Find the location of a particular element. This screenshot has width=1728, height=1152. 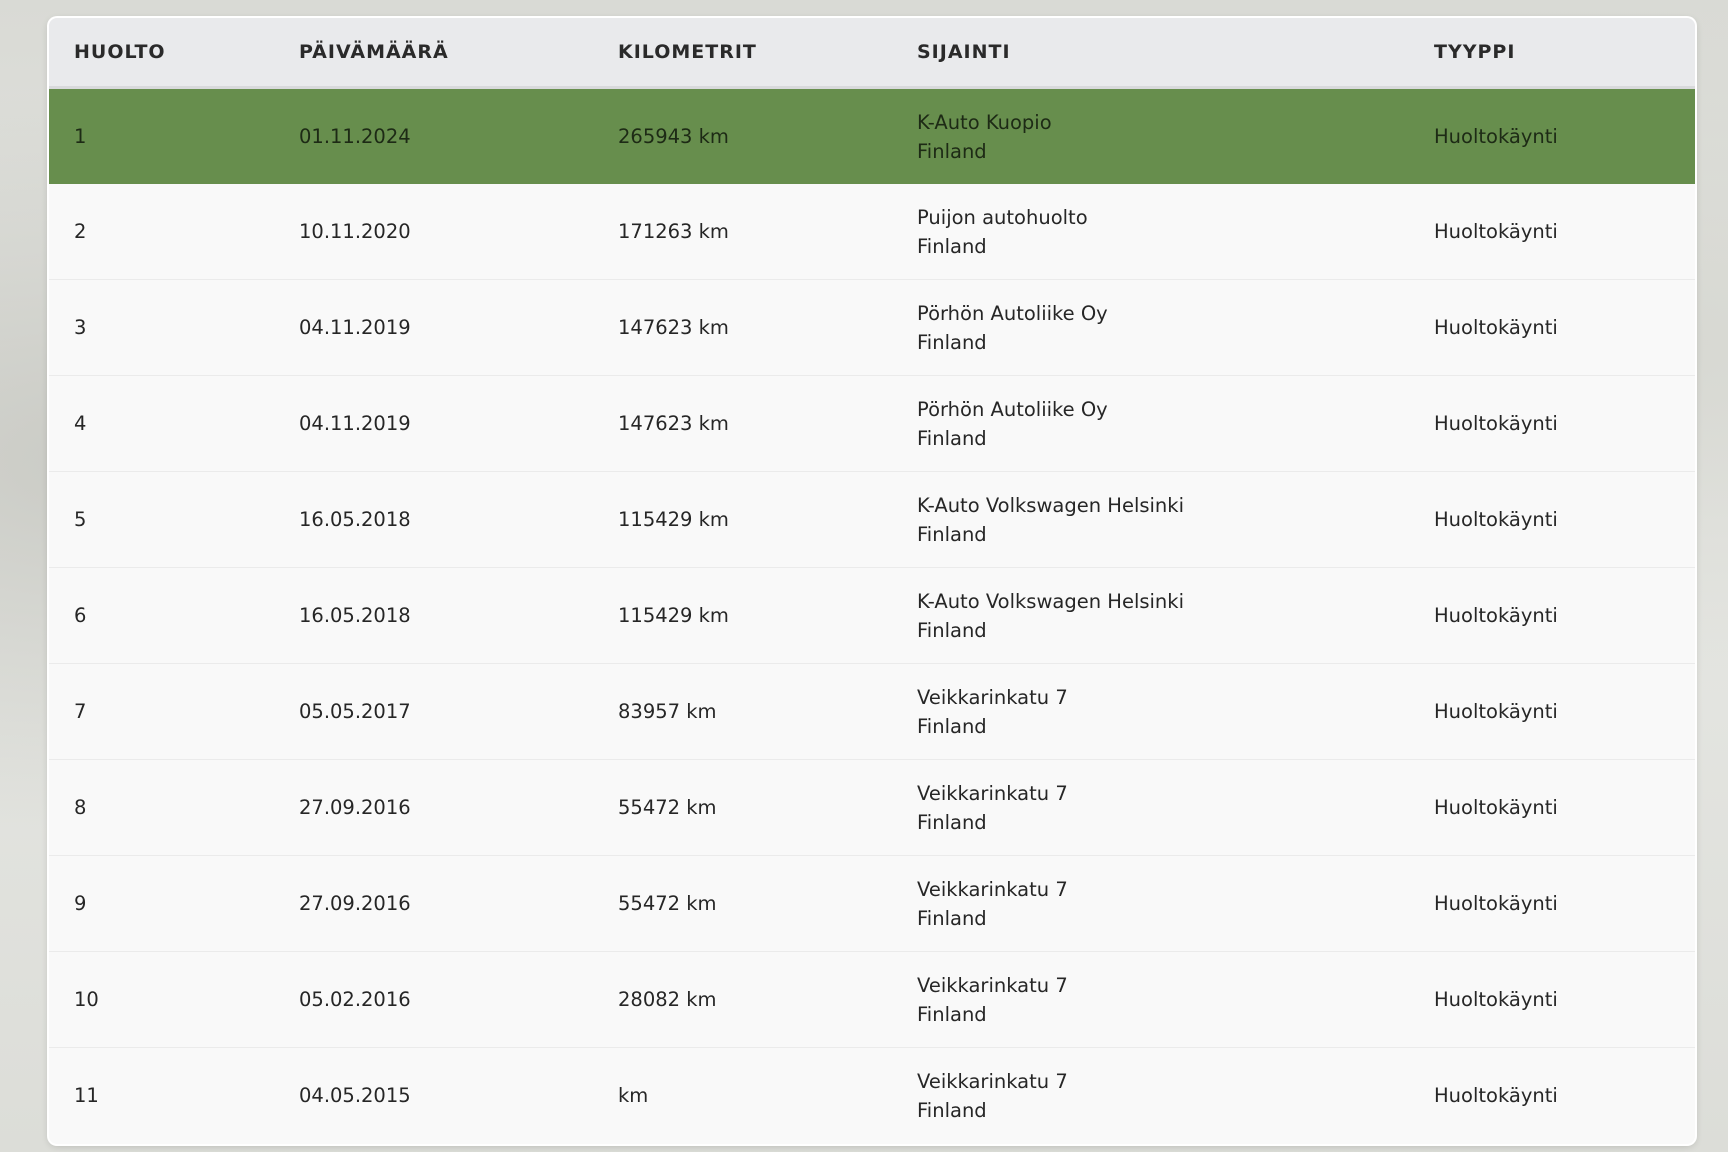

kilometers-cell: 28082 km is located at coordinates (742, 999).